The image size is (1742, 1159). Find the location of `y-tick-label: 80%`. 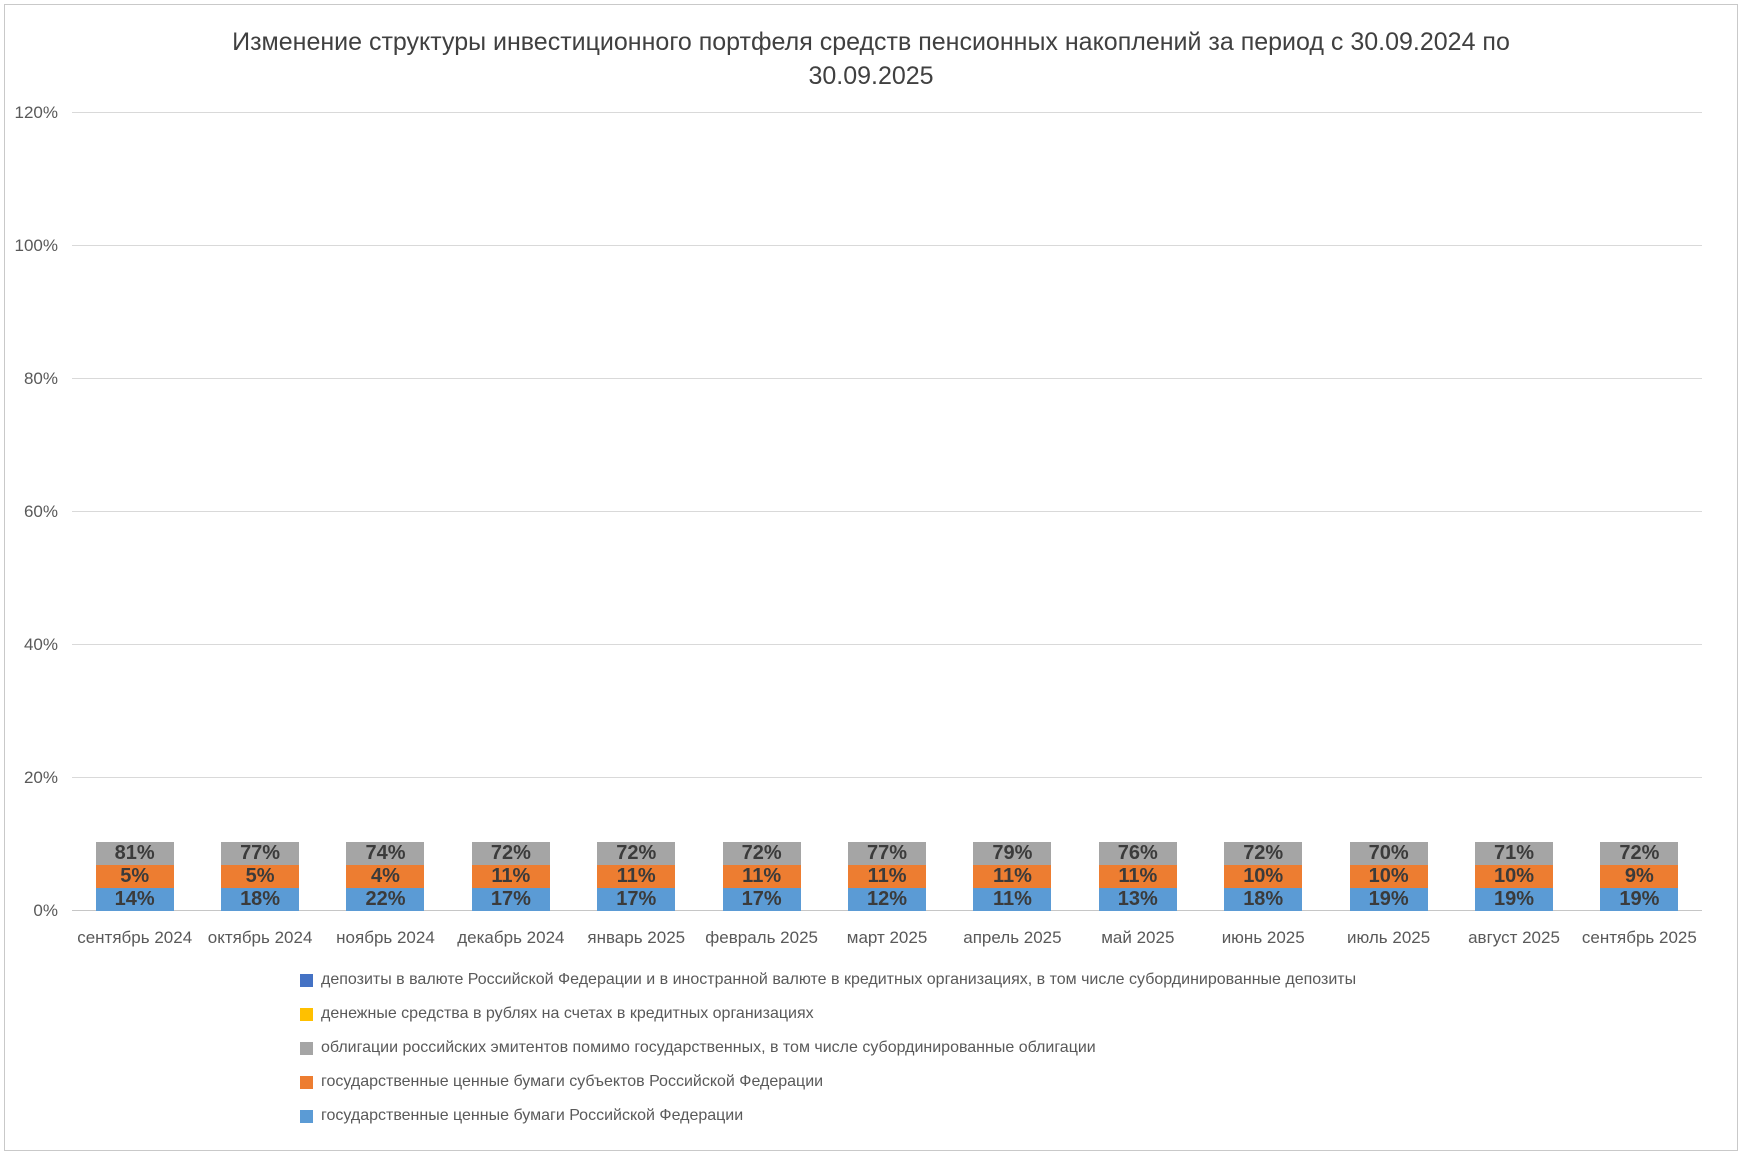

y-tick-label: 80% is located at coordinates (40, 379).